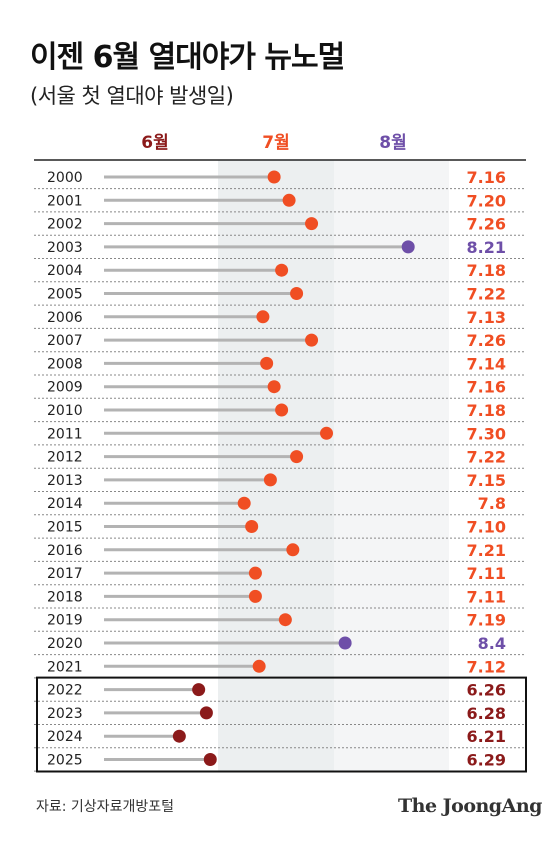 This screenshot has height=841, width=560. What do you see at coordinates (486, 480) in the screenshot?
I see `date-label: 7.15` at bounding box center [486, 480].